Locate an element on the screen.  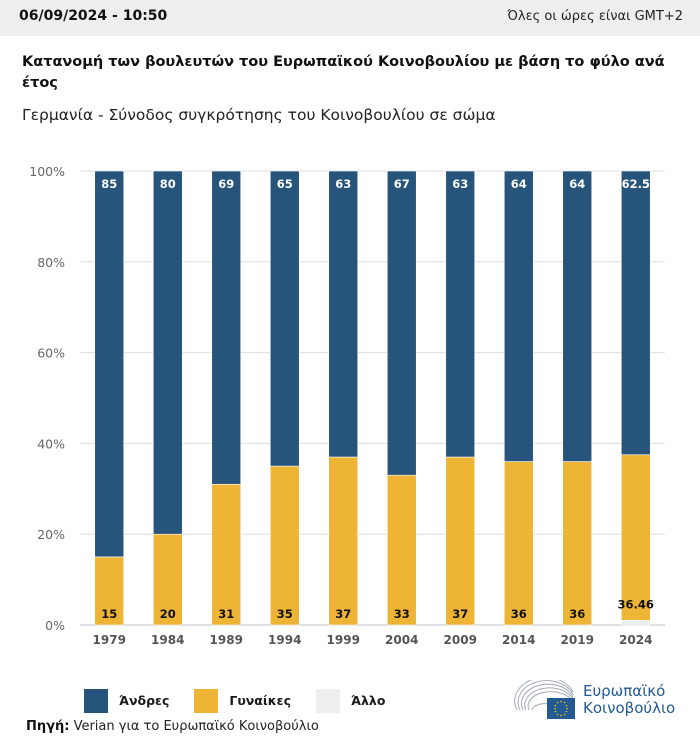
data-label-men: 62.5 is located at coordinates (636, 184).